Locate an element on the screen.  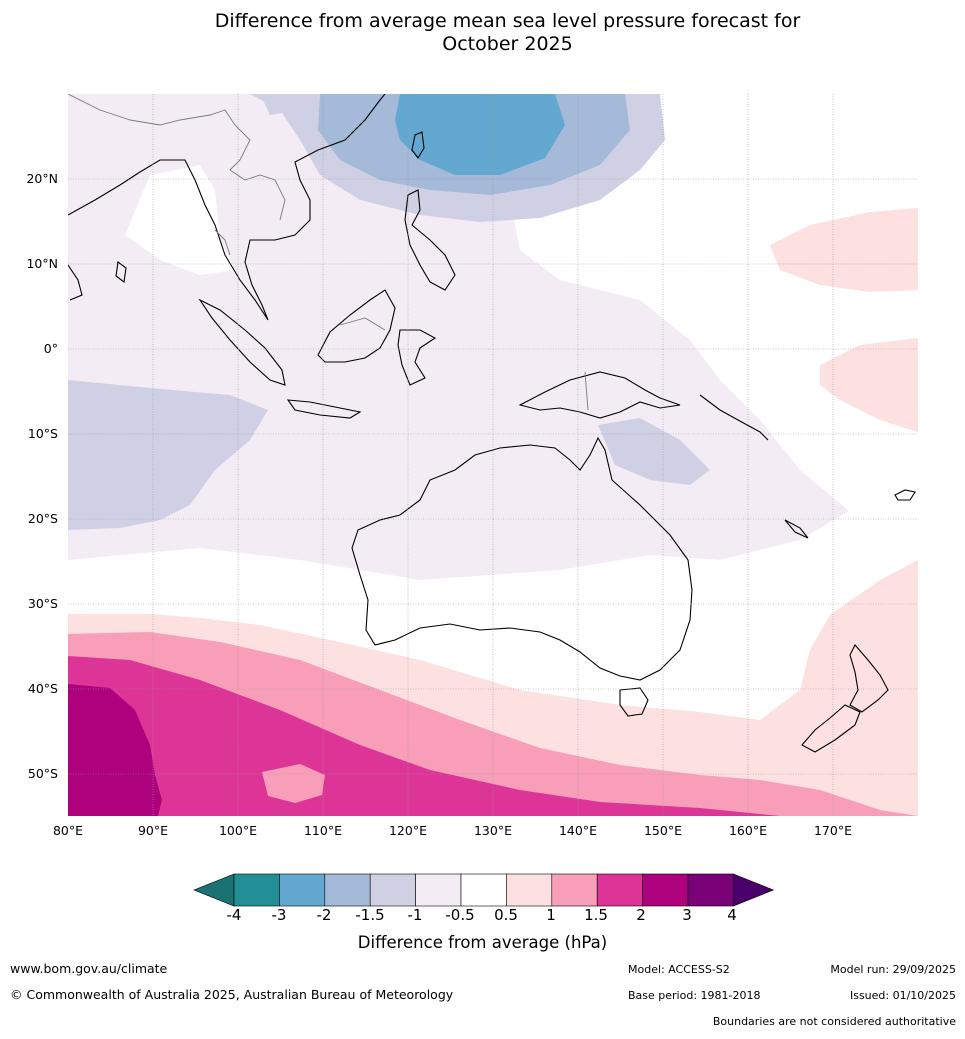
anomaly-region-coral-sea is located at coordinates (654, 451).